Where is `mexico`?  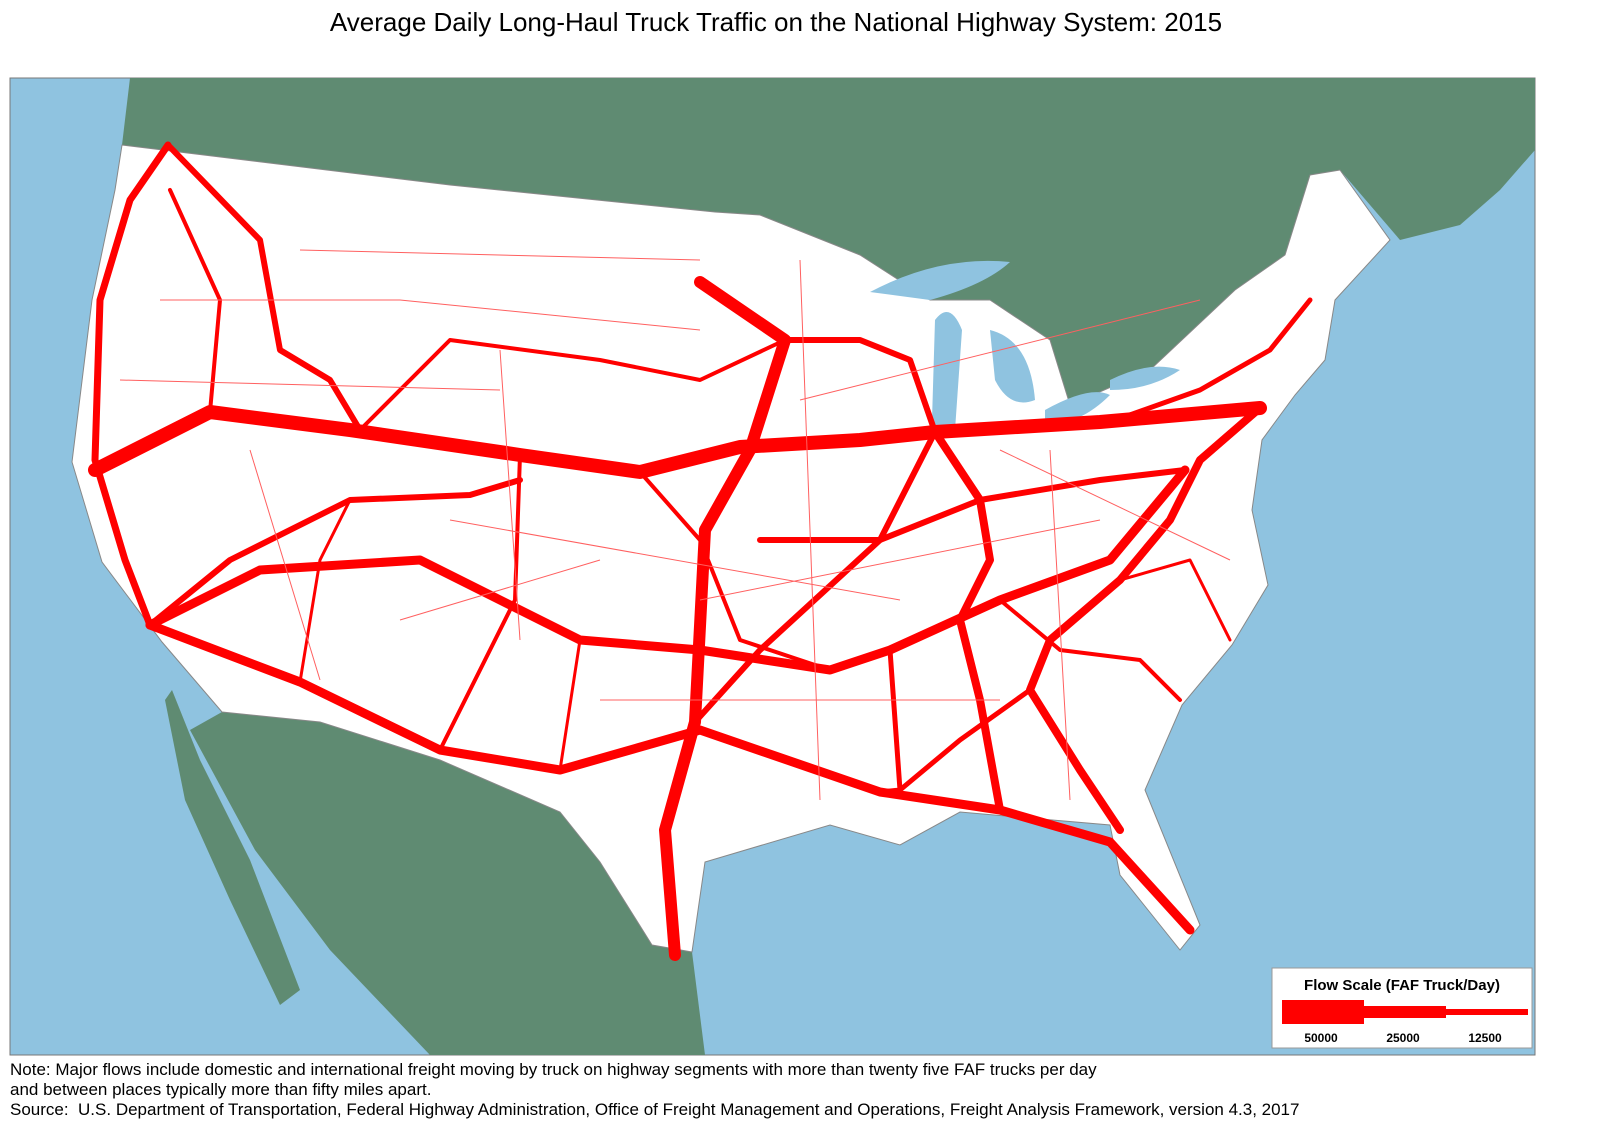
mexico is located at coordinates (447, 883).